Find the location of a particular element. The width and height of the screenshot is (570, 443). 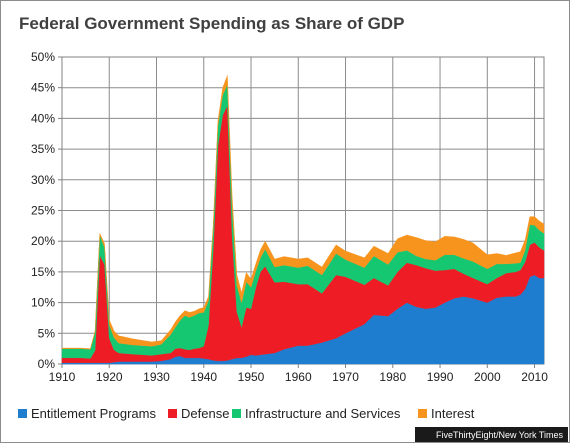

y-tick-label: 40% is located at coordinates (43, 118).